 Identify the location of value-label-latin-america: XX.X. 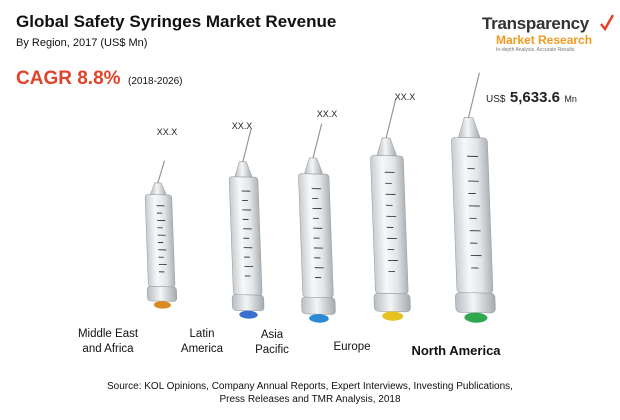
(242, 126).